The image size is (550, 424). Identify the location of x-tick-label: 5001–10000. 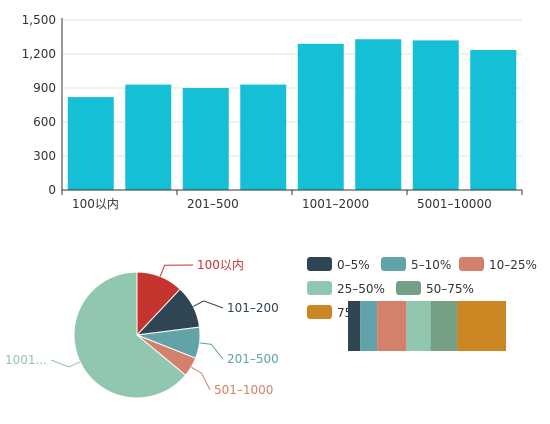
(454, 204).